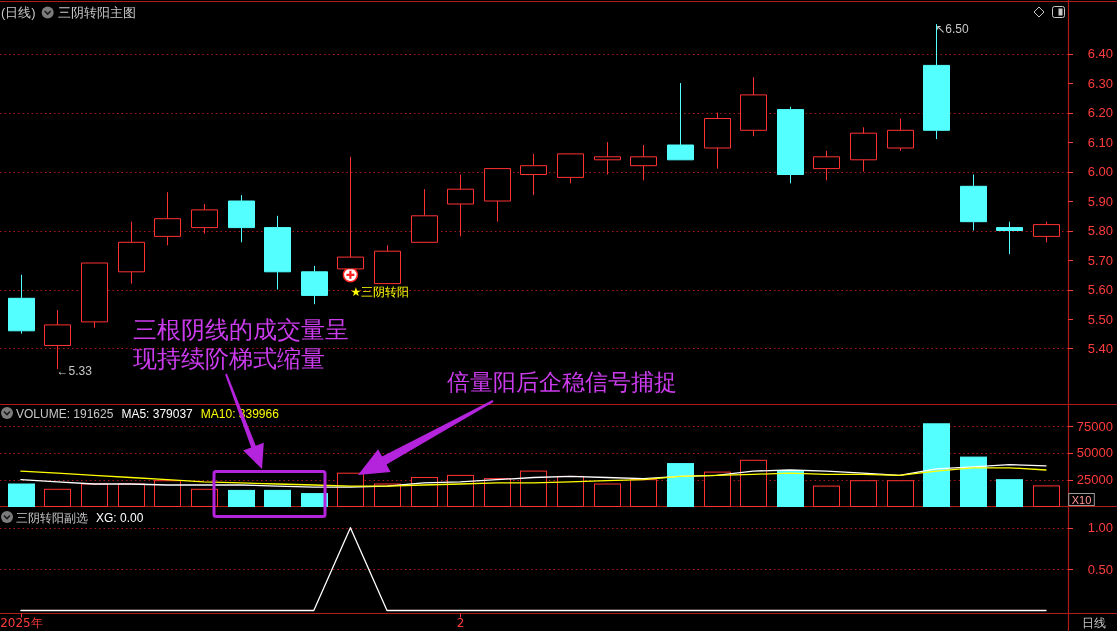  Describe the element at coordinates (21, 622) in the screenshot. I see `x-tick-label: 2025年` at that location.